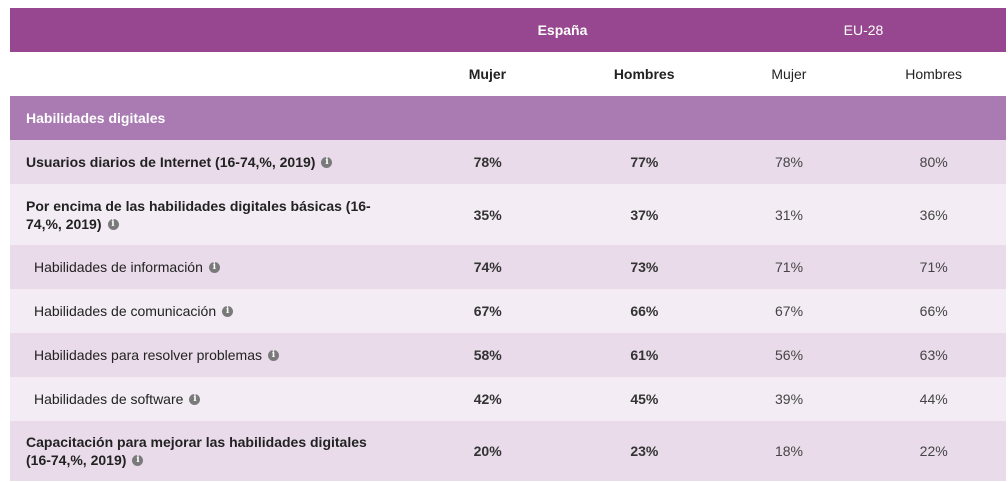 The height and width of the screenshot is (482, 1008). I want to click on cell-spain-hombres: 77%, so click(644, 162).